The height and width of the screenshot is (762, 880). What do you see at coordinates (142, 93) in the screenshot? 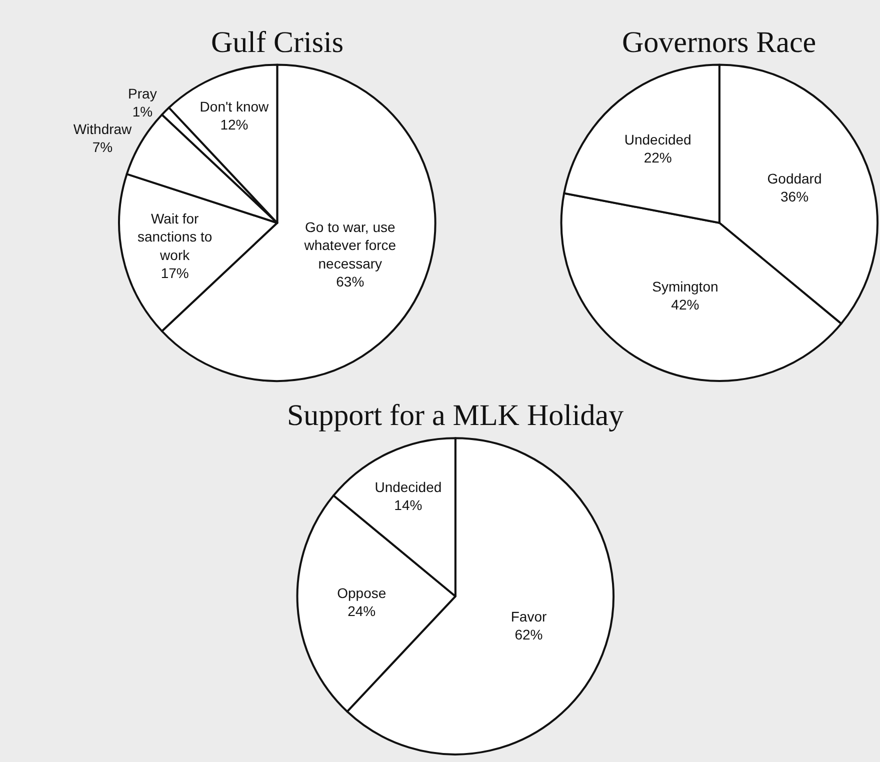
I see `slice-label: Pray` at bounding box center [142, 93].